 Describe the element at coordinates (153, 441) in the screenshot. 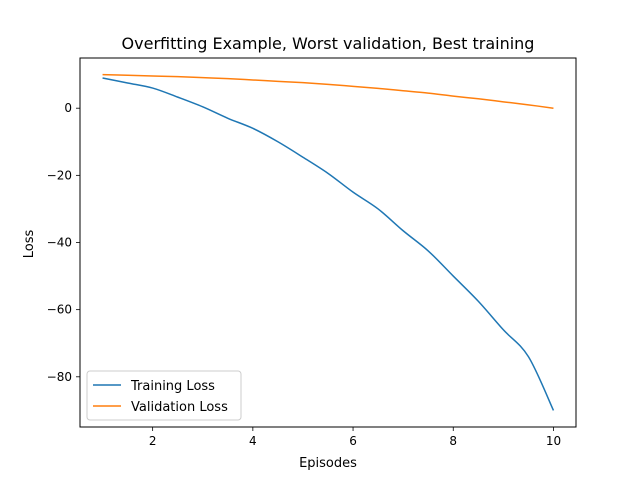

I see `x-tick-label: 2` at that location.